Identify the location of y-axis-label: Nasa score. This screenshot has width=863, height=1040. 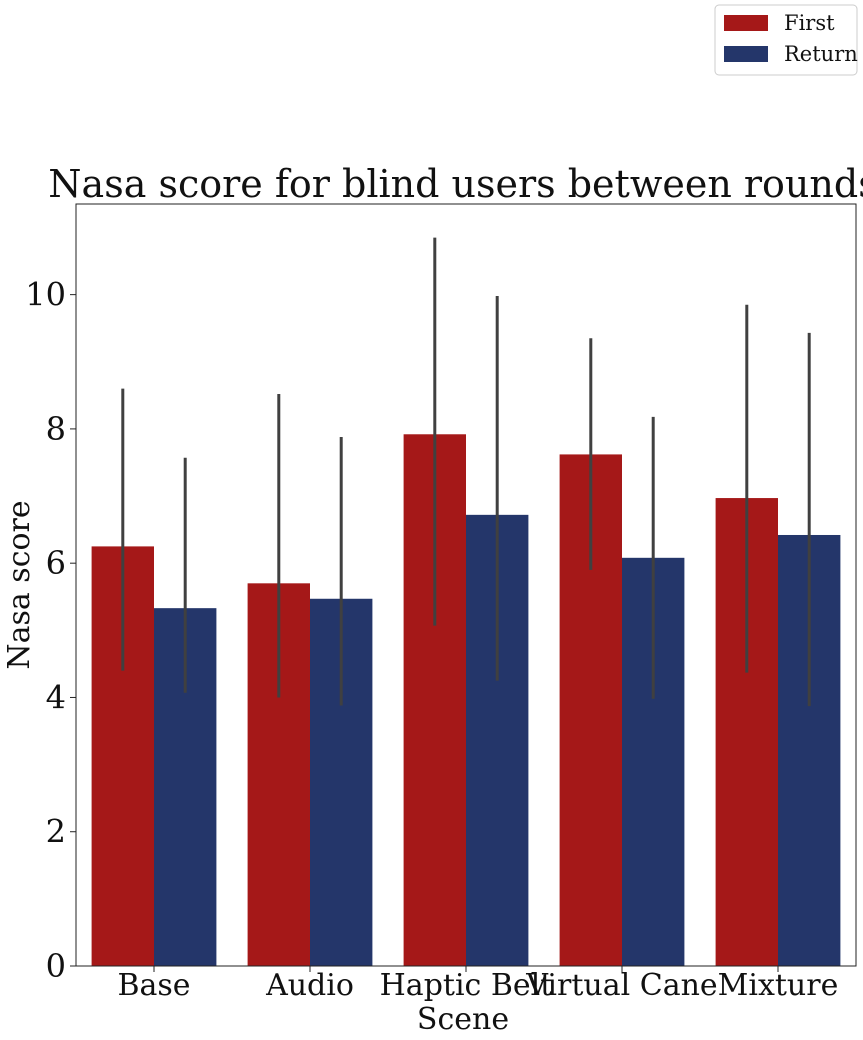
(19, 584).